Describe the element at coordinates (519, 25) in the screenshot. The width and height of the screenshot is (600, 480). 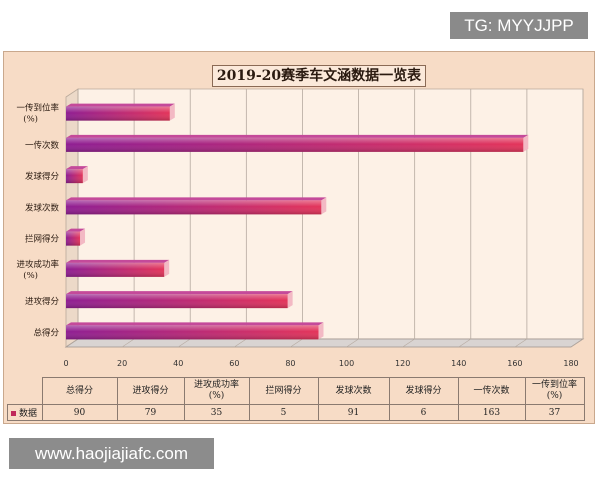
I see `watermark-top: TG: MYYJJPP` at that location.